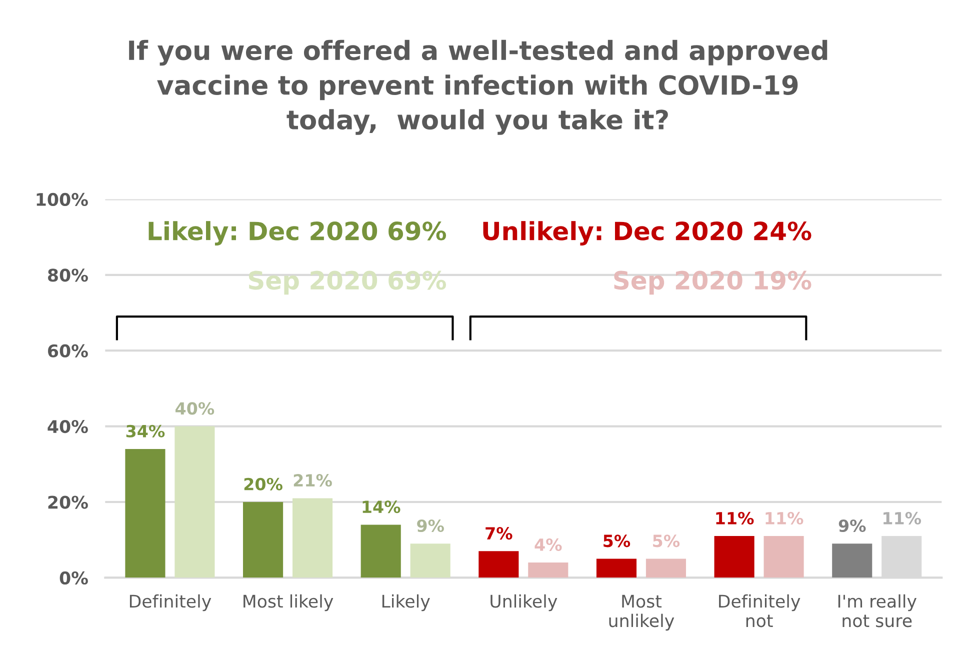  Describe the element at coordinates (713, 282) in the screenshot. I see `annotation: Sep 2020 19%` at that location.